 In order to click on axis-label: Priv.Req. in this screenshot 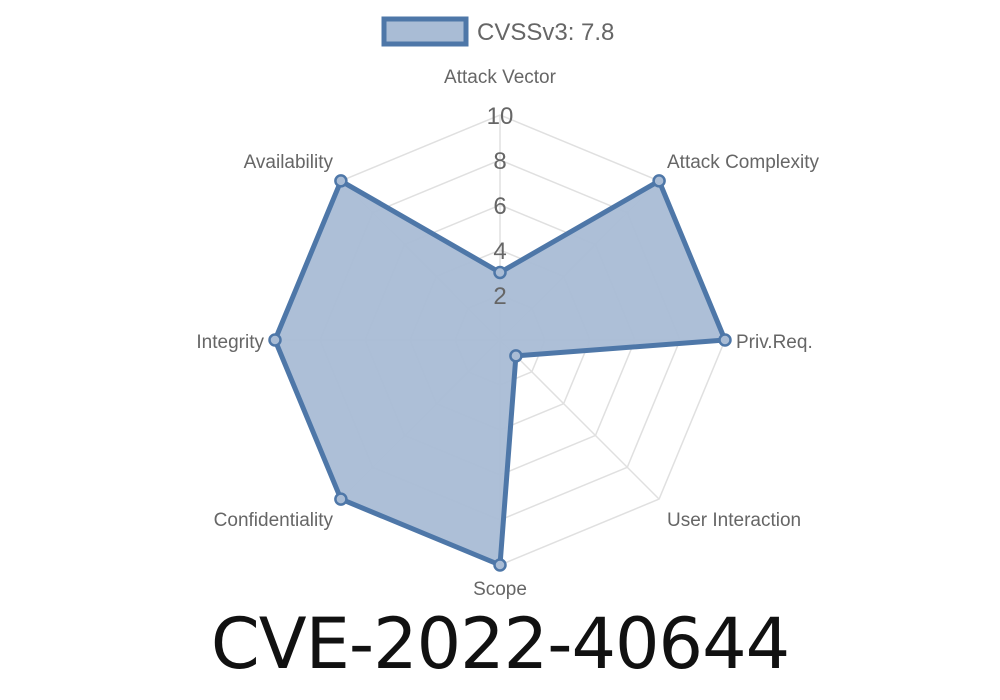, I will do `click(774, 342)`.